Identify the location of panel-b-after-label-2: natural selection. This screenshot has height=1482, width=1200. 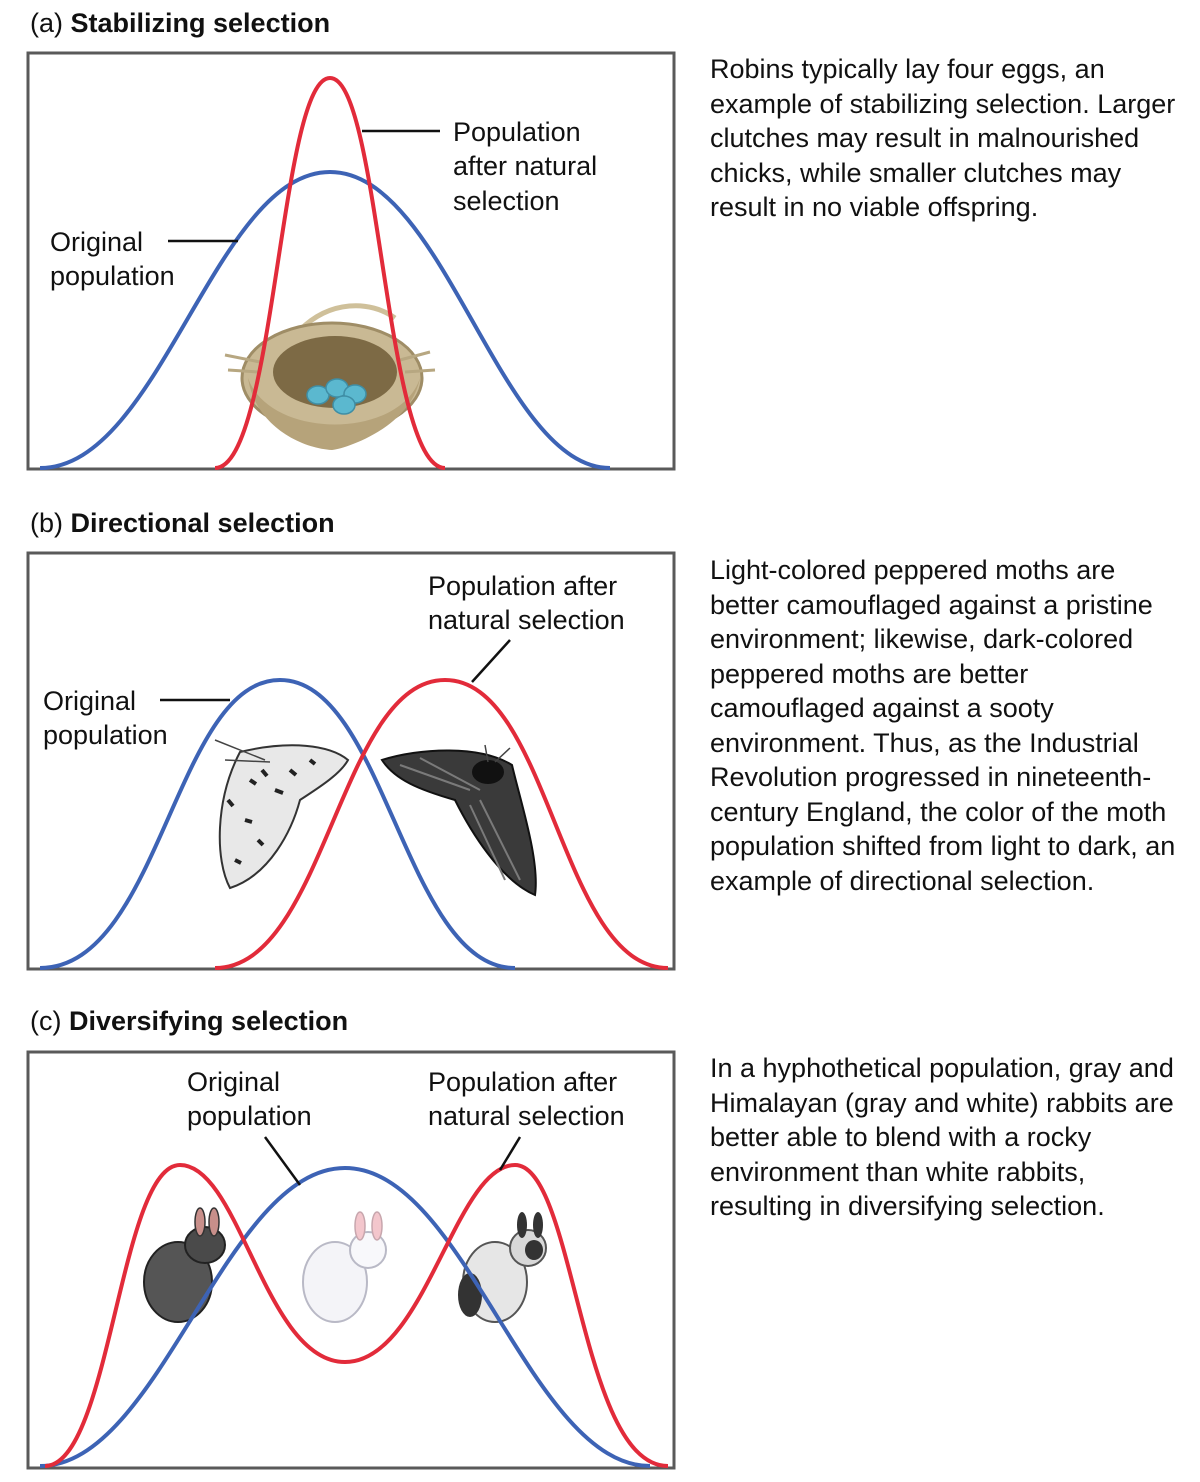
(526, 620).